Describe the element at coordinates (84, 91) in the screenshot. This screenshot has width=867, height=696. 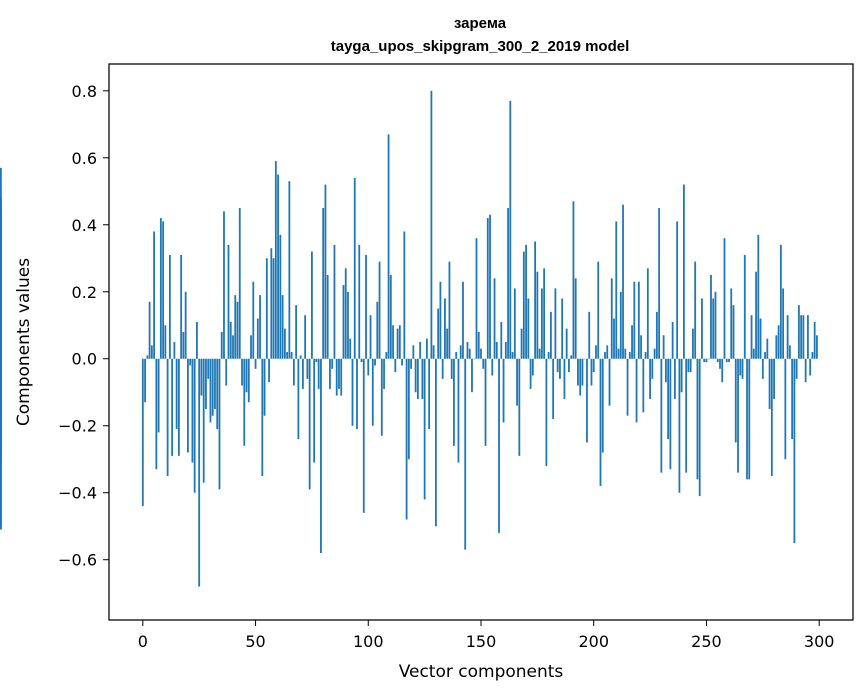
I see `y-tick-label: 0.8` at that location.